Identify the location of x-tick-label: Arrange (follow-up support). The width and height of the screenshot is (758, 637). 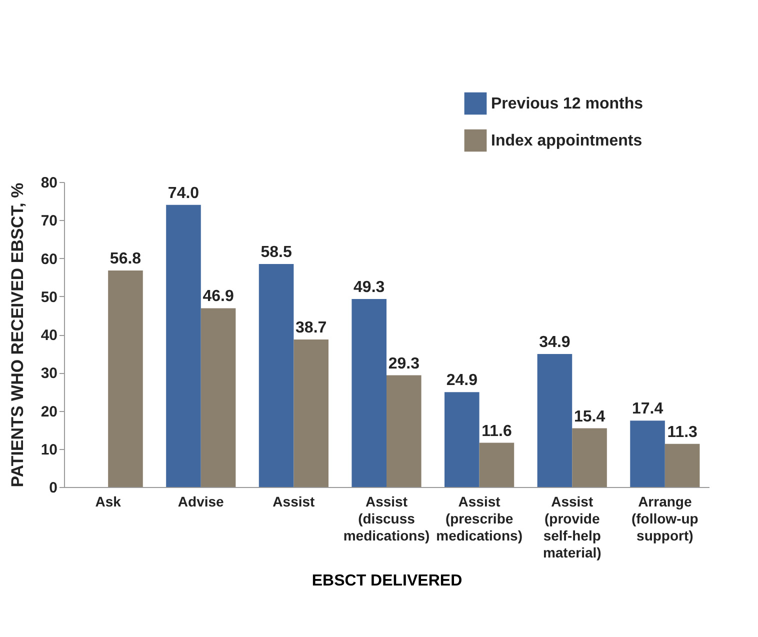
(664, 519).